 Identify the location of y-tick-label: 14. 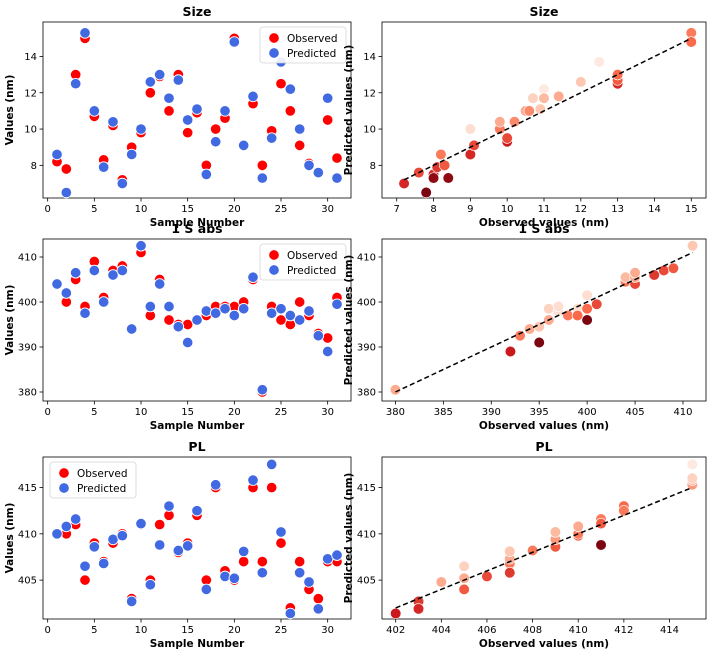
(369, 57).